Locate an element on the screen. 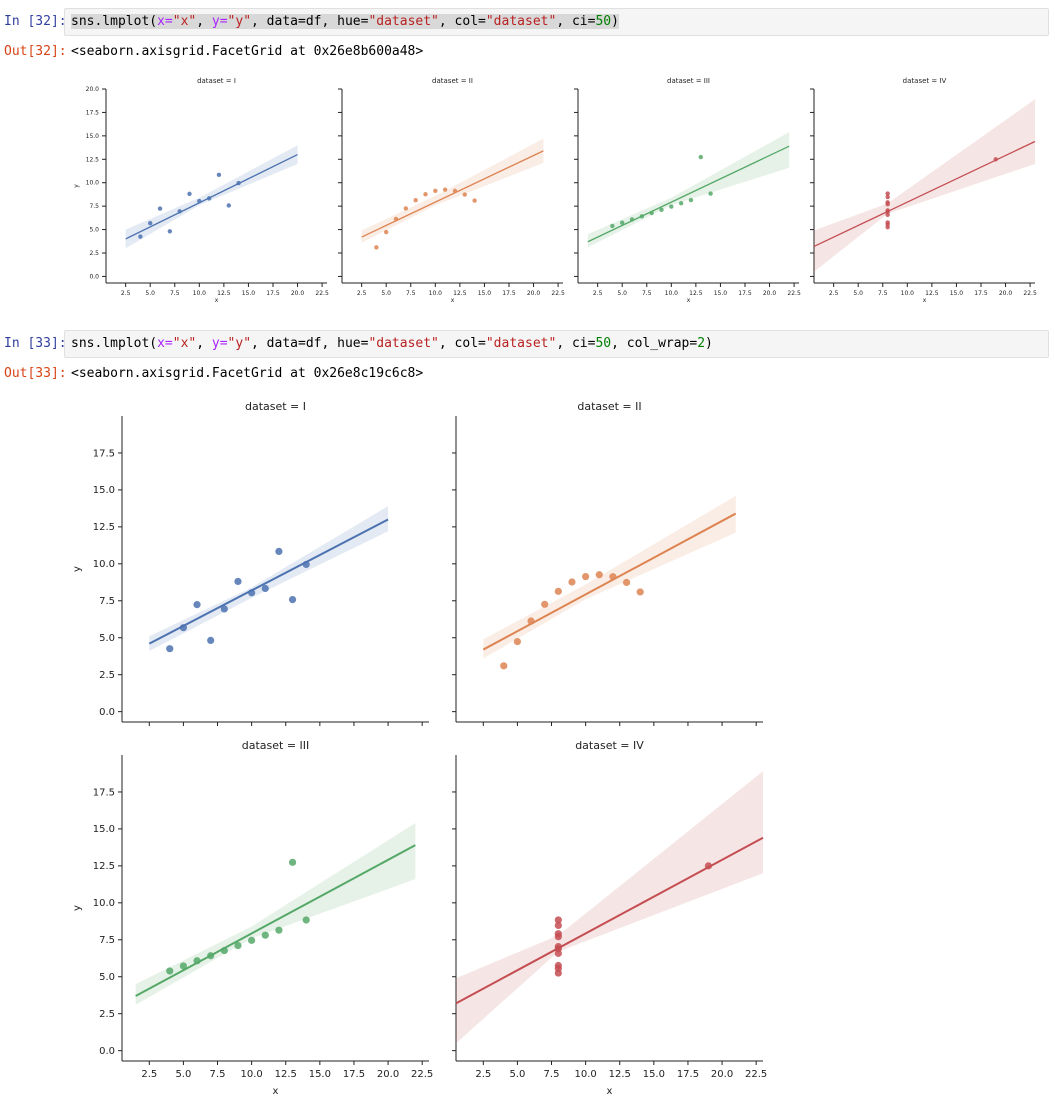  code-number: 50 is located at coordinates (603, 343).